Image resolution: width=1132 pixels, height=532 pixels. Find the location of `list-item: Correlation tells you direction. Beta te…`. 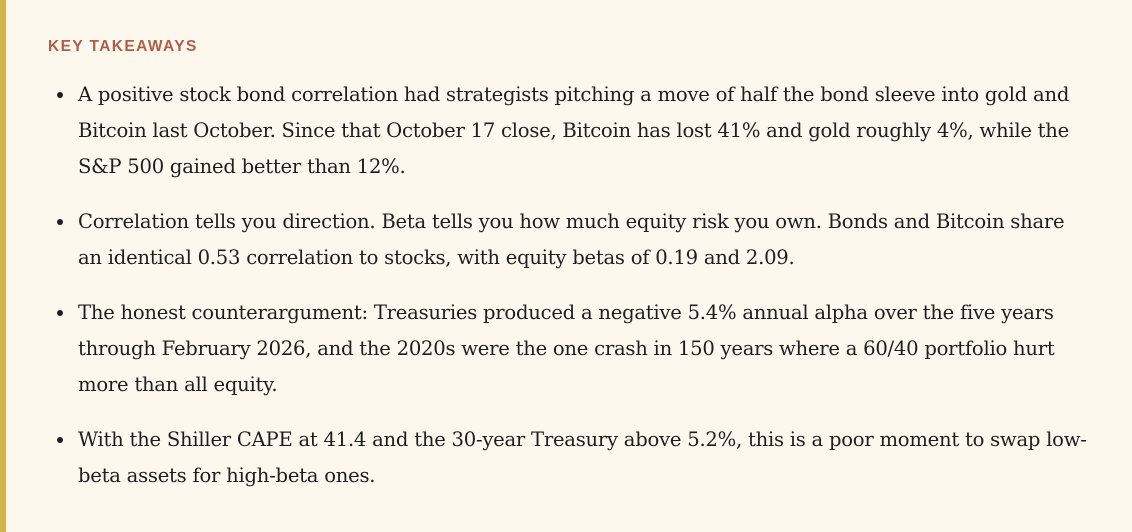

list-item: Correlation tells you direction. Beta te… is located at coordinates (570, 240).